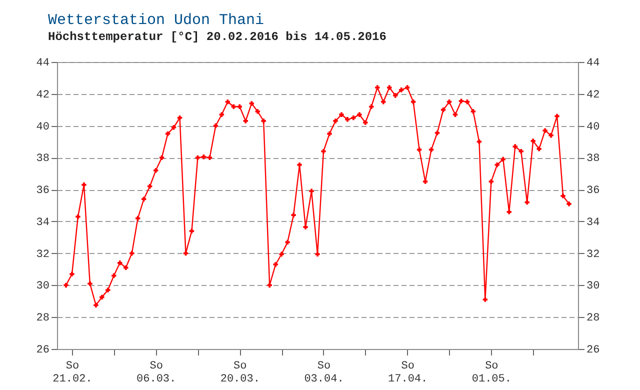  Describe the element at coordinates (43, 64) in the screenshot. I see `y-tick-label: 44` at that location.